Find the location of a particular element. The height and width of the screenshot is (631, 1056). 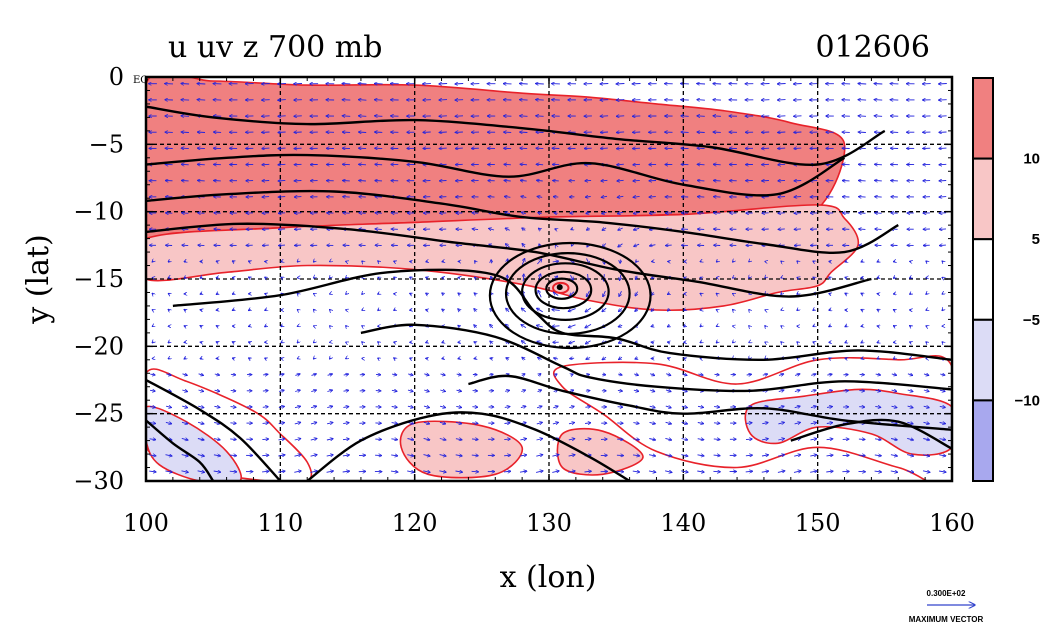

y-tick-label-2: −10 is located at coordinates (98, 212).